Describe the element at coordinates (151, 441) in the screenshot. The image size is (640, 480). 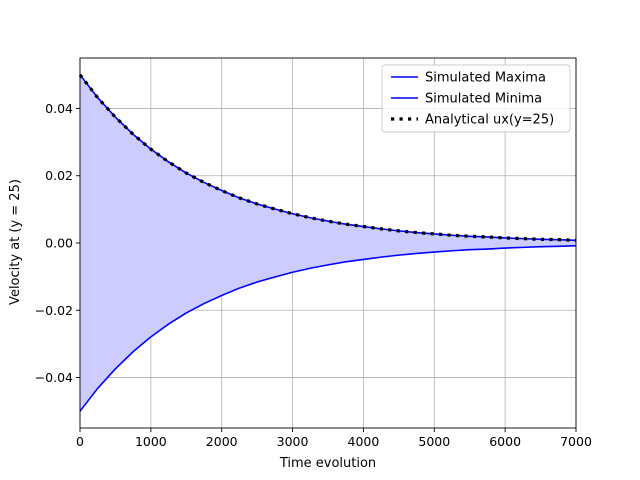
I see `x-tick-label: 1000` at that location.